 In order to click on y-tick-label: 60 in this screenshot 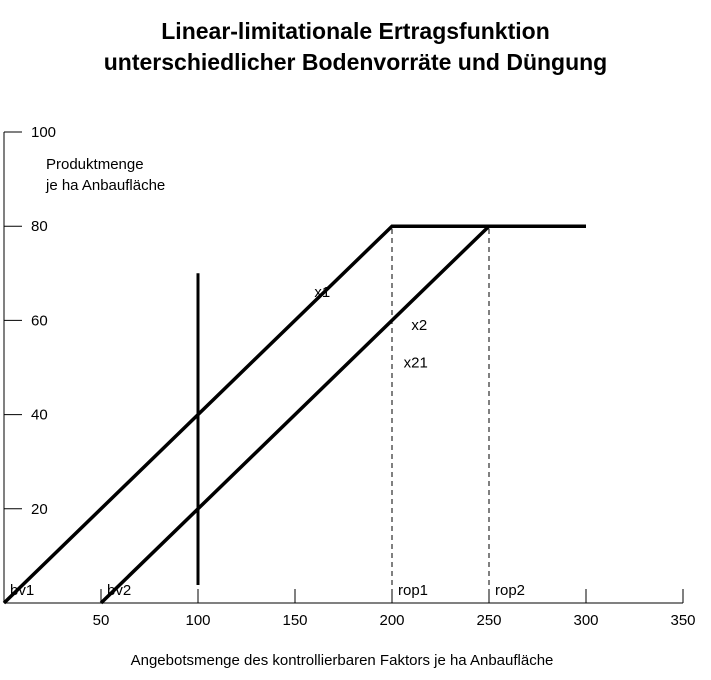, I will do `click(39, 320)`.